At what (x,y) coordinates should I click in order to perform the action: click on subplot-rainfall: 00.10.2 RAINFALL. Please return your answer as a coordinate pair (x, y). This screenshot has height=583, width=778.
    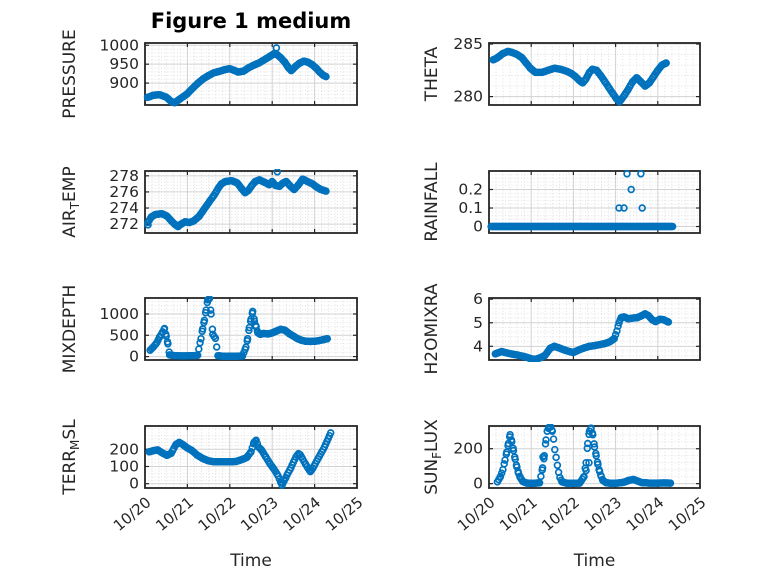
    Looking at the image, I should click on (561, 202).